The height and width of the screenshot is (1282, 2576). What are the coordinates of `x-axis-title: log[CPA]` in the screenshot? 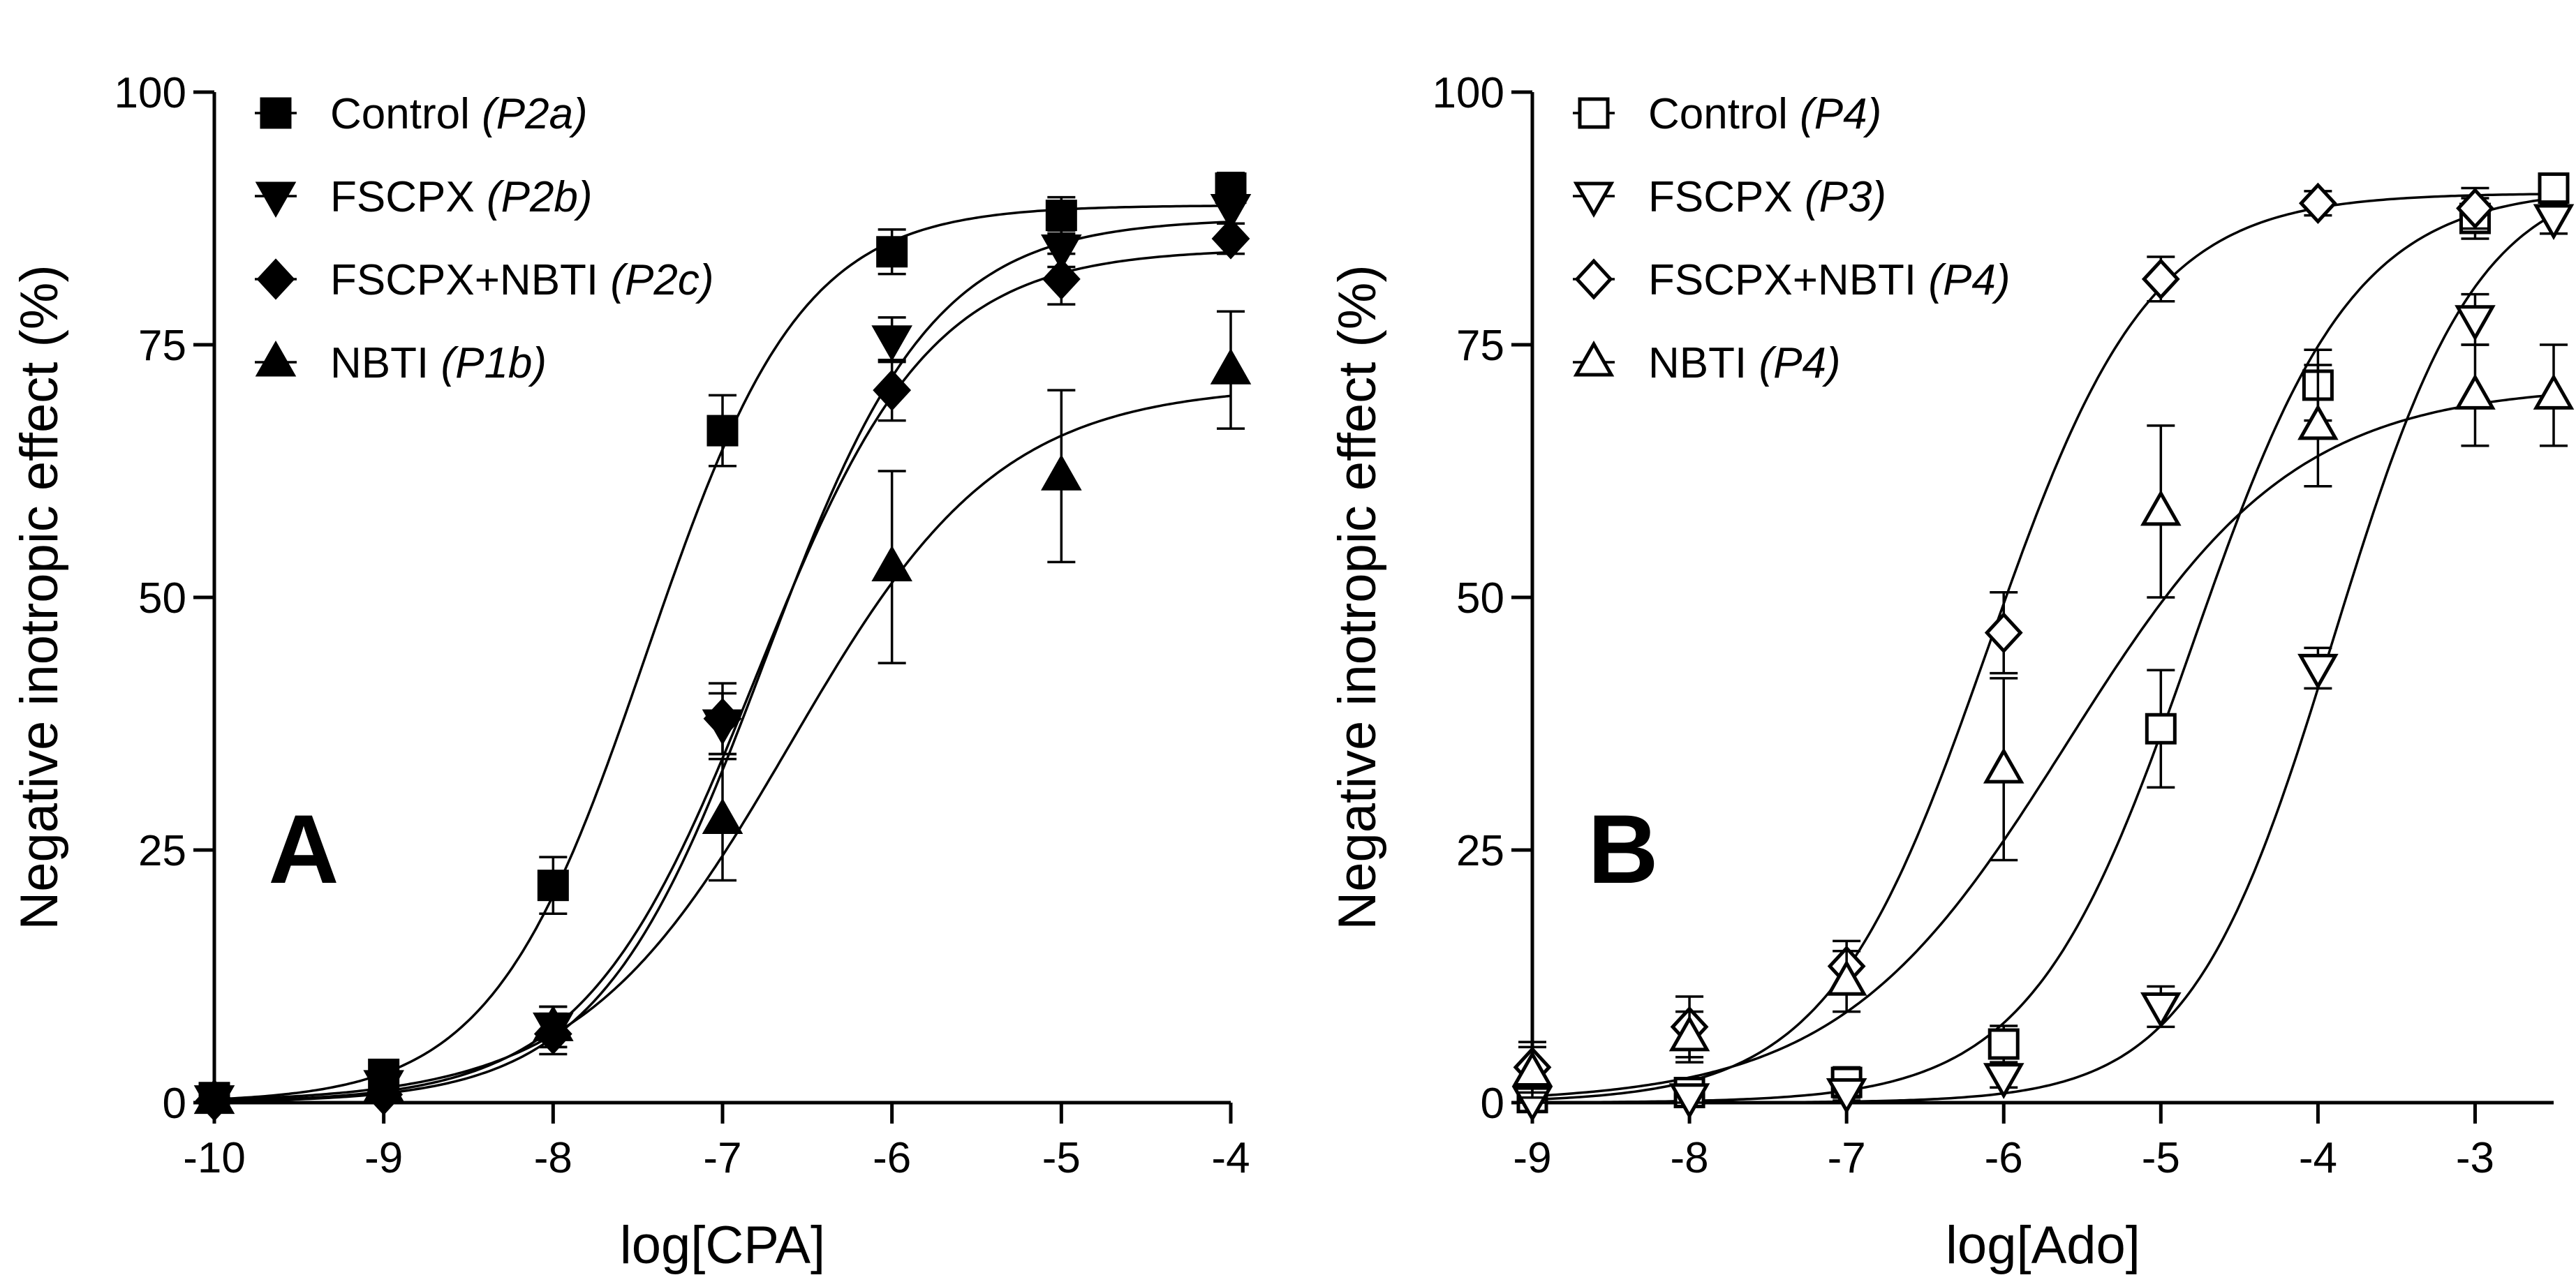 It's located at (722, 1245).